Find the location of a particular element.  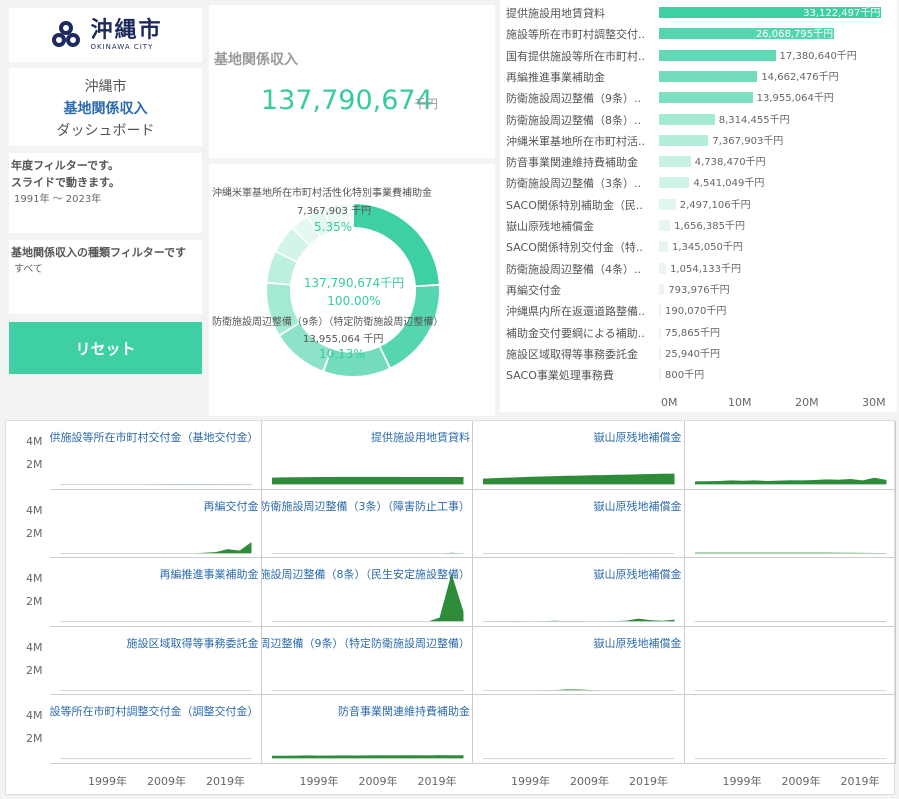

area-panel: 施設区域取得等事務委託金 is located at coordinates (156, 661).